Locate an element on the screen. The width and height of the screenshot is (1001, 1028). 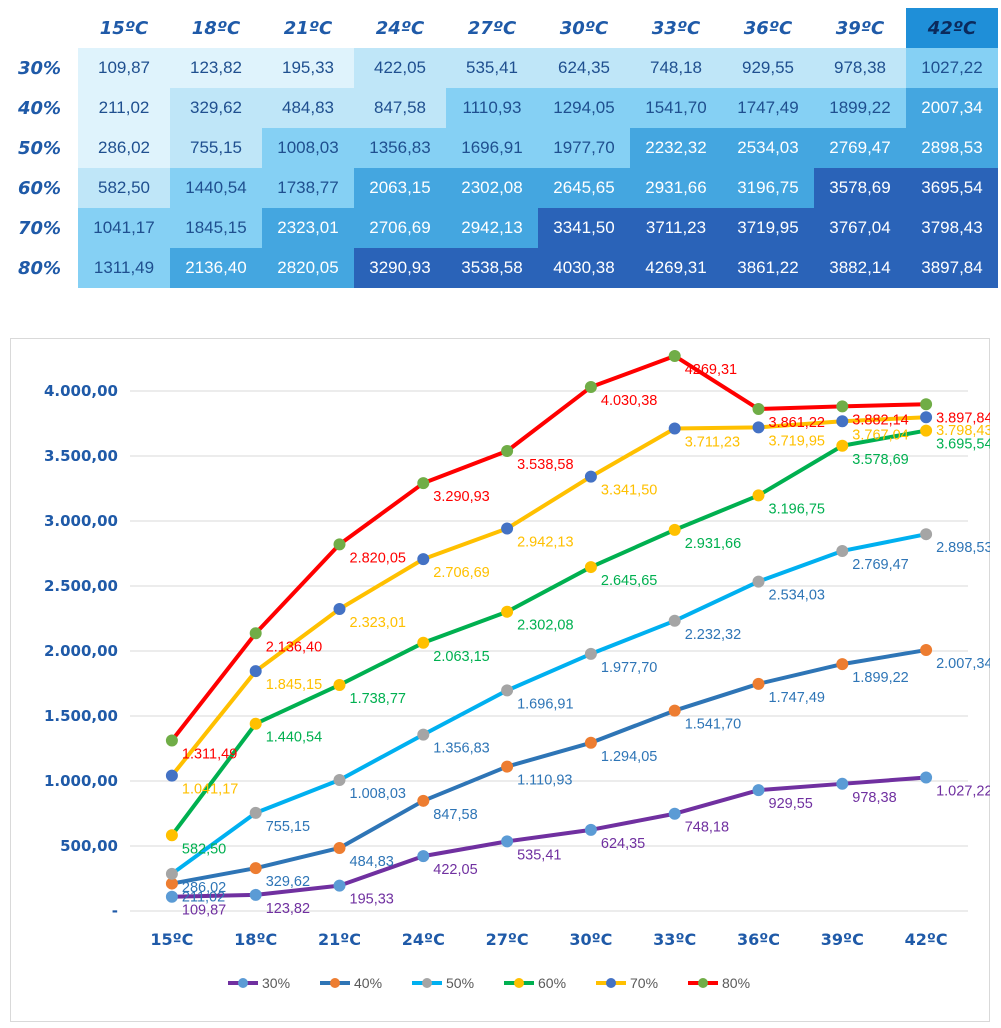
y-tick-label: 1.000,00 is located at coordinates (81, 781).